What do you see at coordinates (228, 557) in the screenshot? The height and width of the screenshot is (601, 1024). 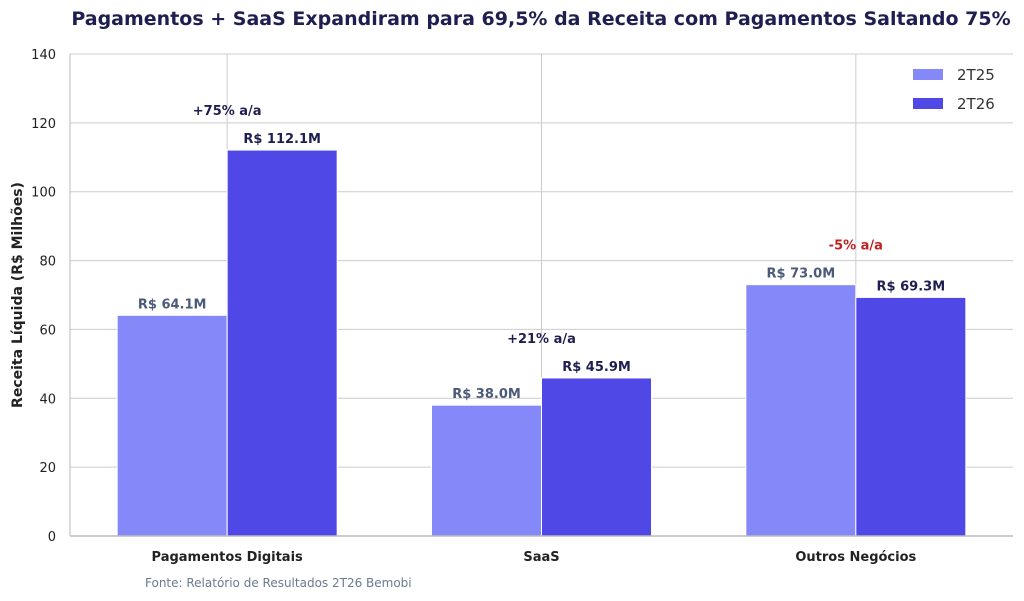 I see `x-tick-label: Pagamentos Digitais` at bounding box center [228, 557].